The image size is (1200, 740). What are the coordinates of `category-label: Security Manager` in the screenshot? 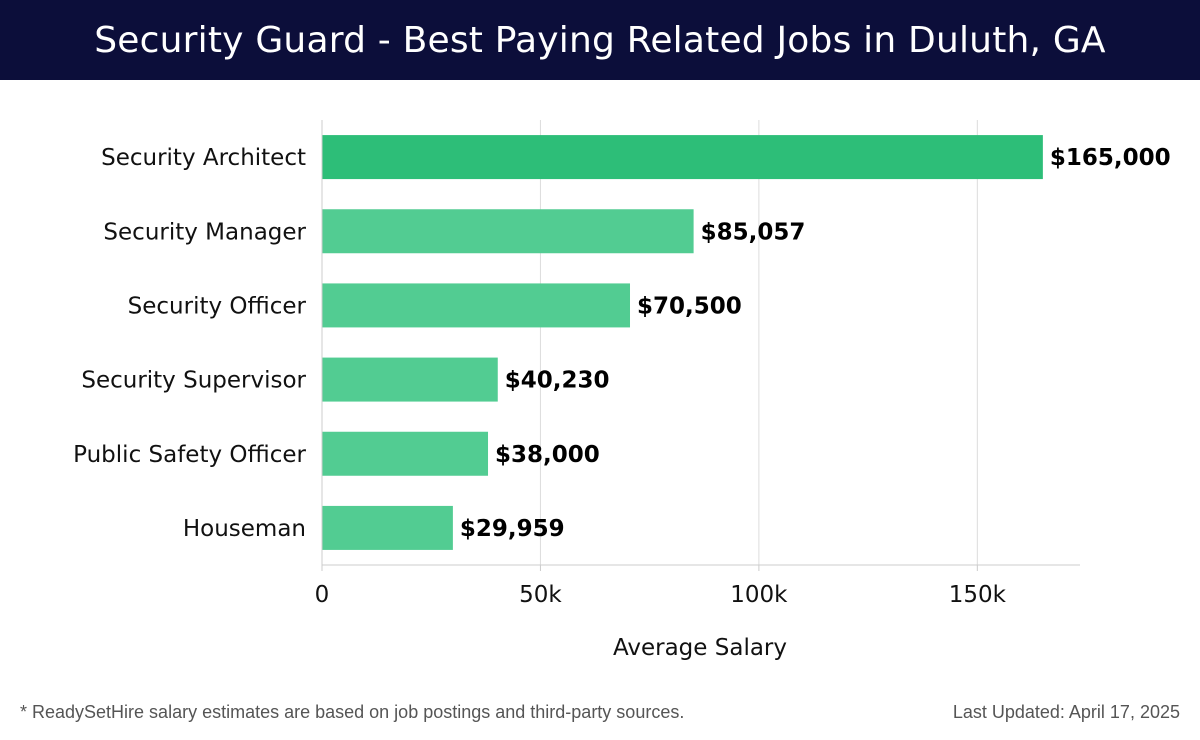 It's located at (204, 232).